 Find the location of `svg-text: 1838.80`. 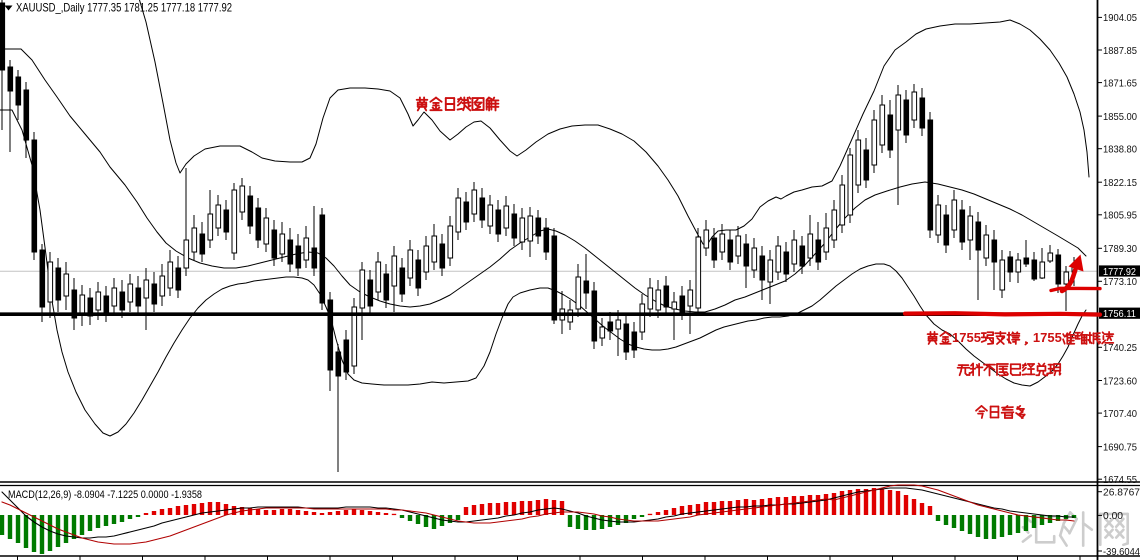

svg-text: 1838.80 is located at coordinates (1120, 150).